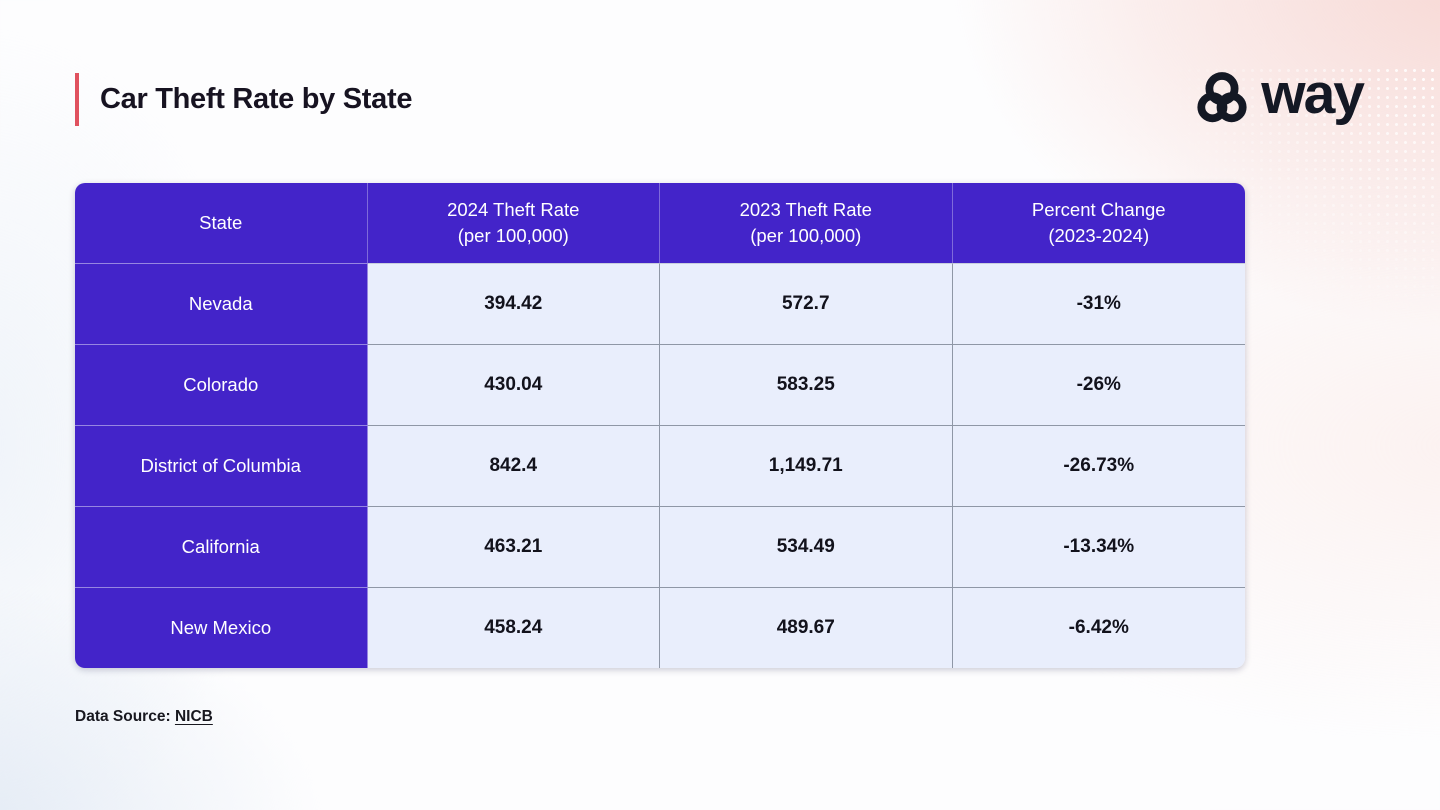 The height and width of the screenshot is (810, 1440). Describe the element at coordinates (513, 546) in the screenshot. I see `rate-2024-cell: 463.21` at that location.